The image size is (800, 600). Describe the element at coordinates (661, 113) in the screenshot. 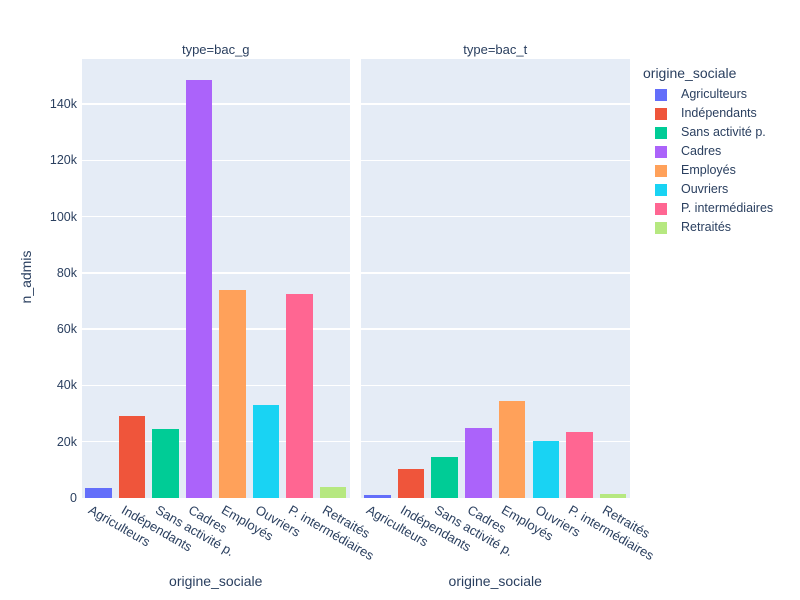

I see `legend-swatch-ind-pendants` at that location.